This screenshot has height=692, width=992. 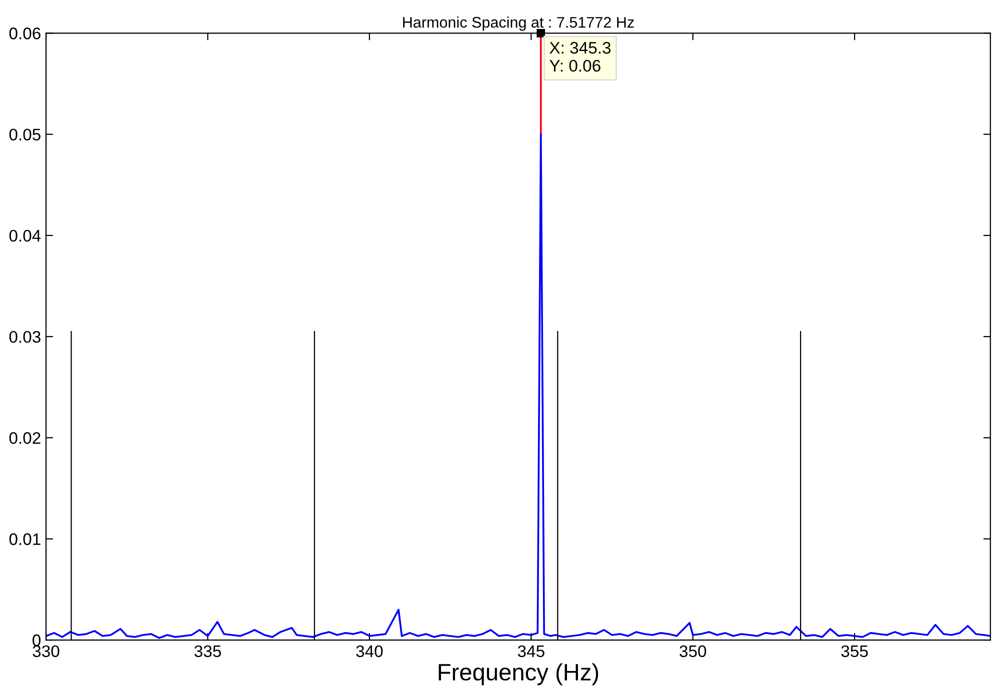 What do you see at coordinates (854, 651) in the screenshot?
I see `x-tick-label: 355` at bounding box center [854, 651].